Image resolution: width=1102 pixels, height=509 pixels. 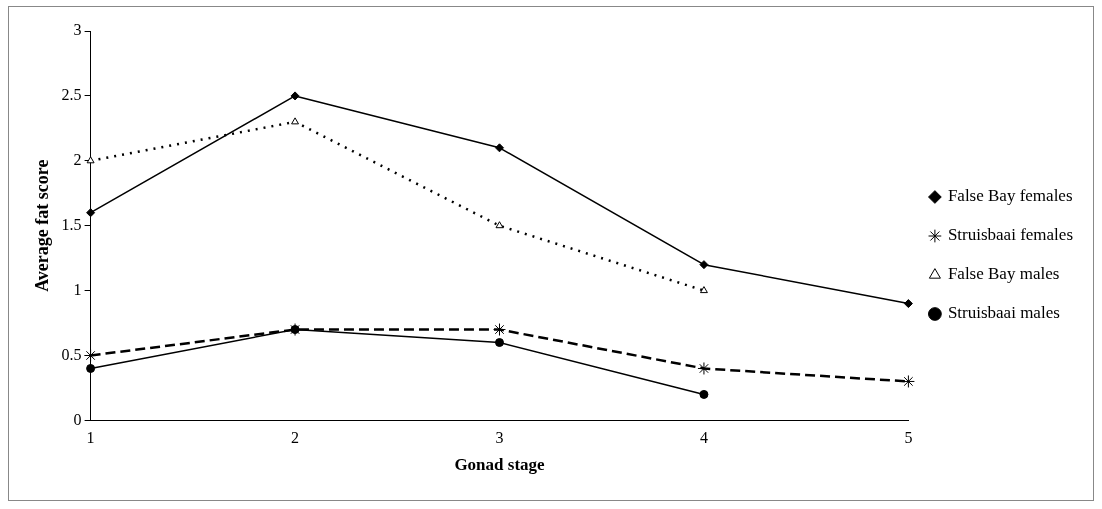 I want to click on x-tick-label: 5, so click(x=908, y=438).